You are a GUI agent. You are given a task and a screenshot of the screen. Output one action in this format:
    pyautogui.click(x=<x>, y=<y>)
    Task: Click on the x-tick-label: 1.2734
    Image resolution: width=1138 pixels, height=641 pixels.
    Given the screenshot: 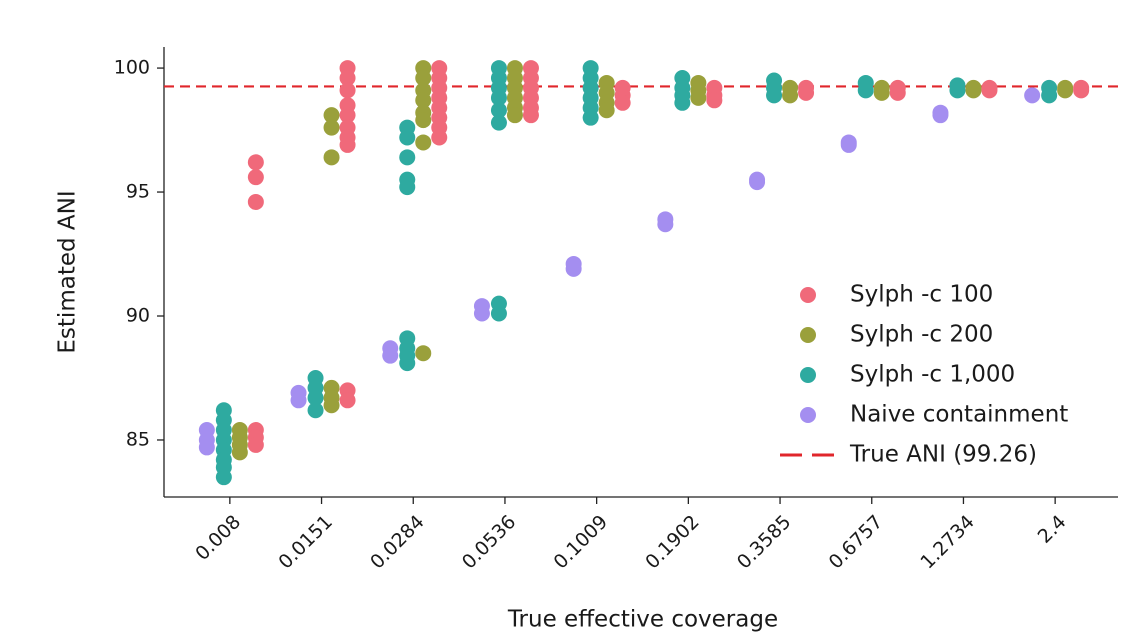 What is the action you would take?
    pyautogui.click(x=947, y=542)
    